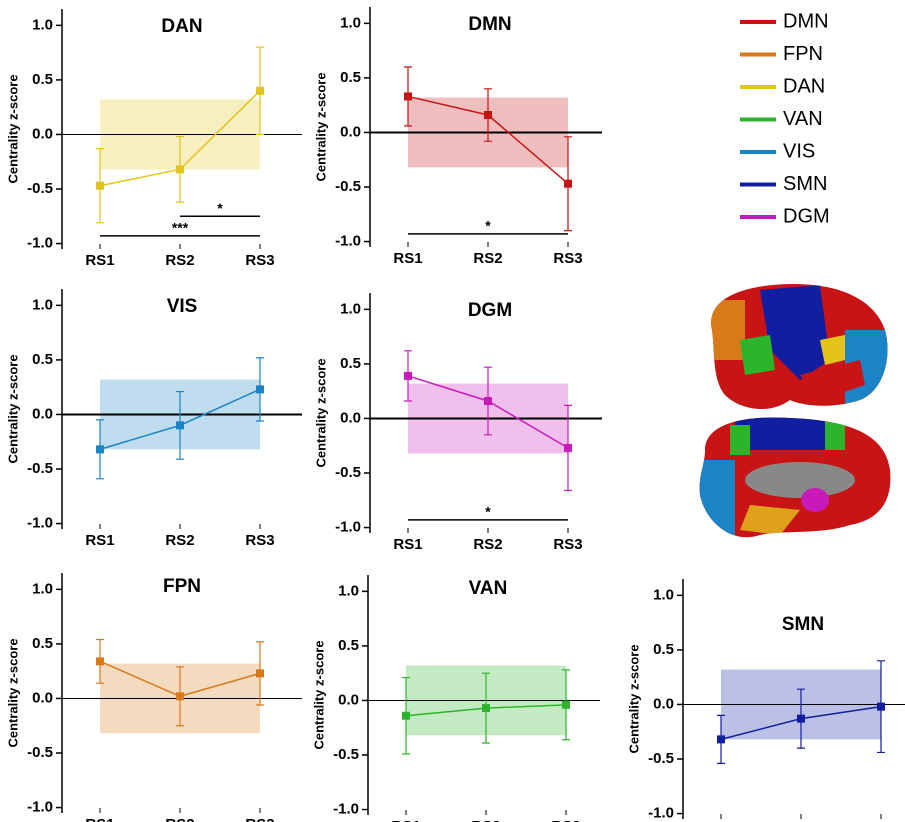 This screenshot has width=905, height=822. Describe the element at coordinates (799, 151) in the screenshot. I see `legend-label: VIS` at that location.